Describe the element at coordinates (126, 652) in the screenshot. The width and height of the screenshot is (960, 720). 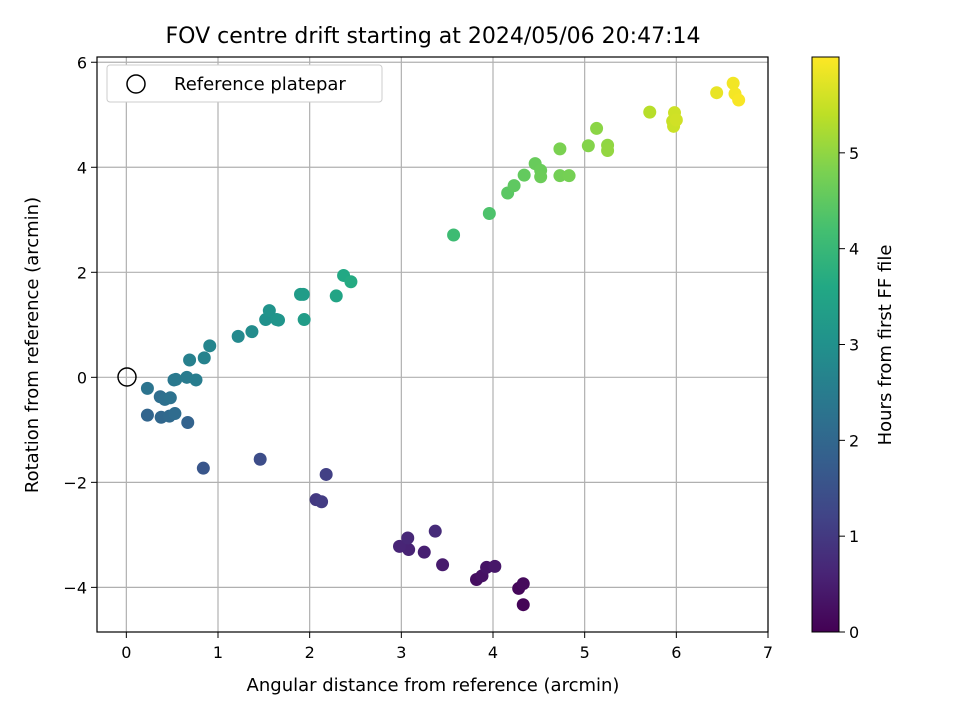
I see `x-tick-label: 0` at that location.